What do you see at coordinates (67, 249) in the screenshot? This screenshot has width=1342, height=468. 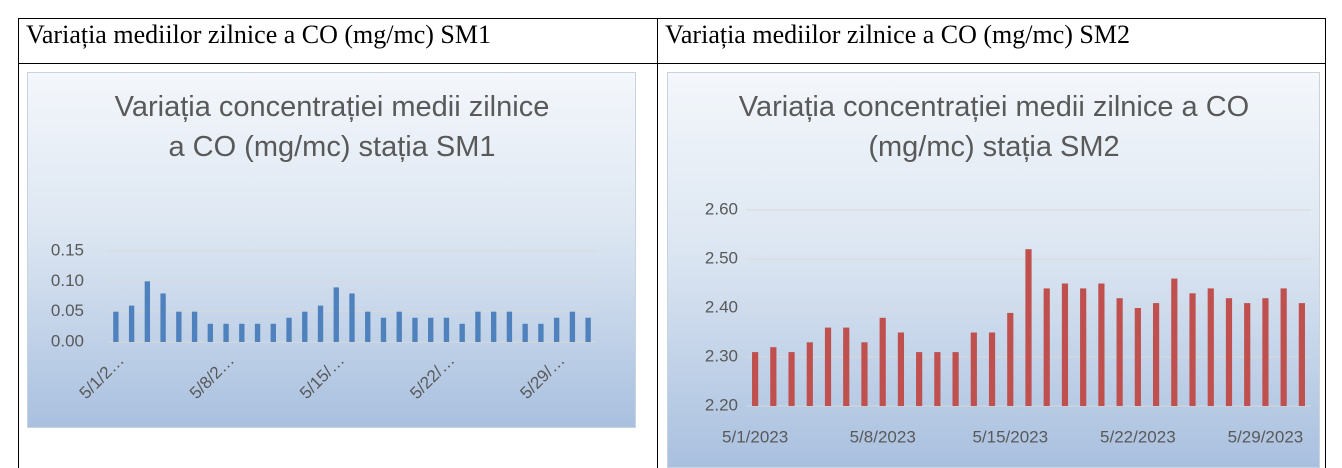 I see `y-tick-label: 0.15` at bounding box center [67, 249].